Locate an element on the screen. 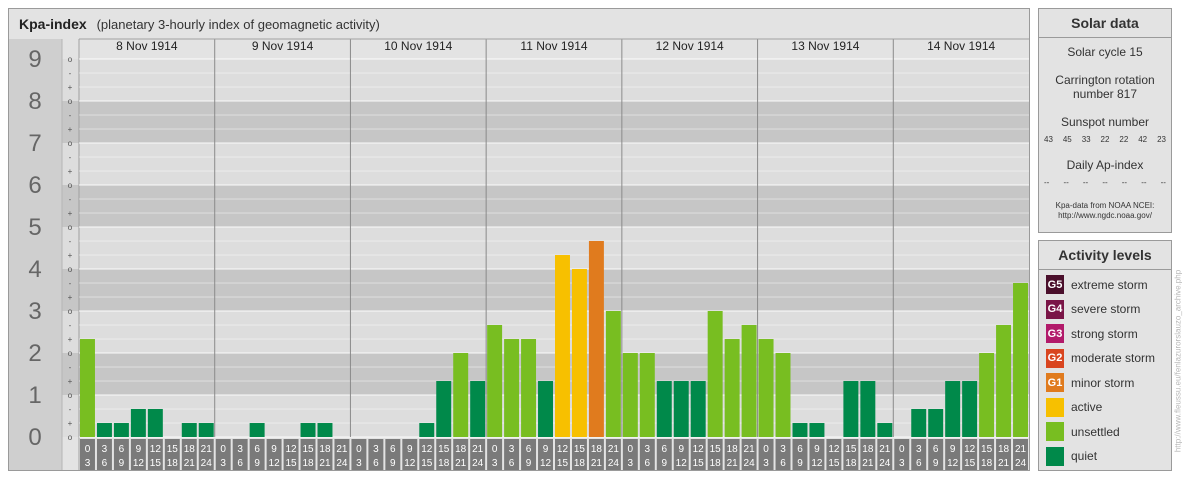 This screenshot has height=480, width=1184. interval-end-label: 18 is located at coordinates (851, 463).